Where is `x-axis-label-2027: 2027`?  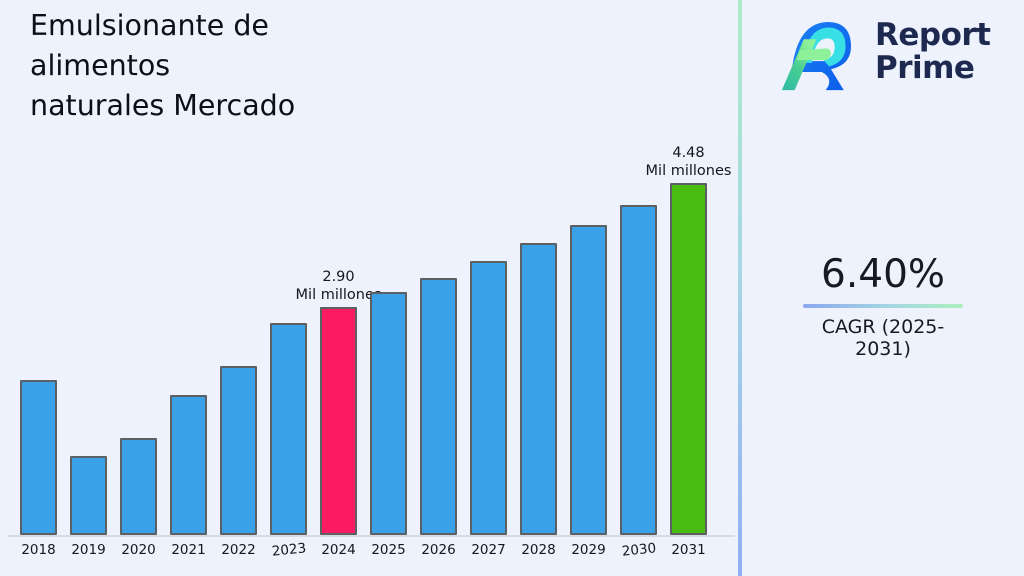 x-axis-label-2027: 2027 is located at coordinates (488, 550).